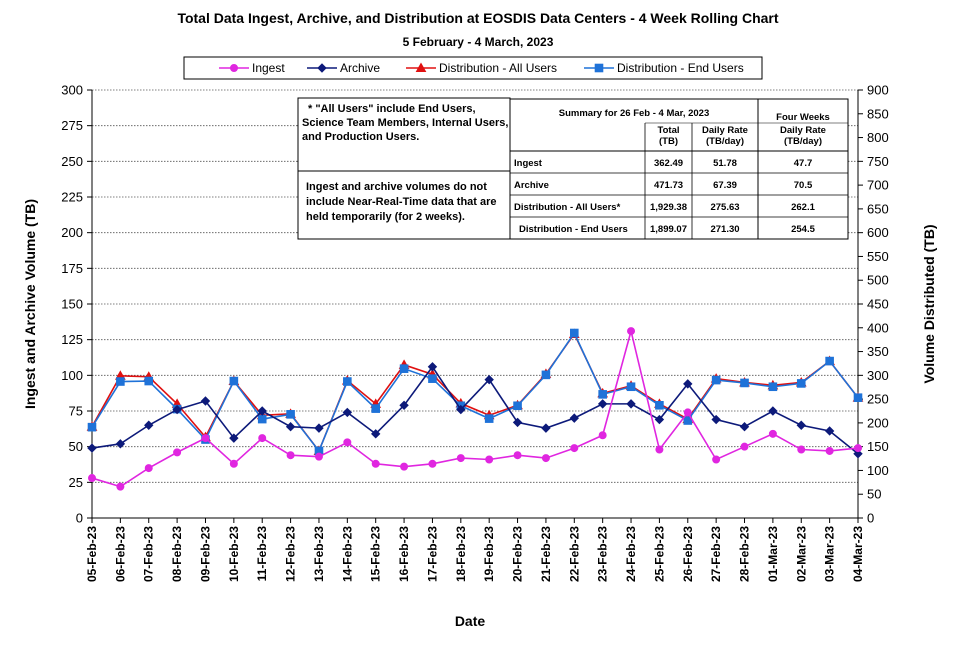 Image resolution: width=972 pixels, height=646 pixels. I want to click on col-header-total: (TB), so click(668, 141).